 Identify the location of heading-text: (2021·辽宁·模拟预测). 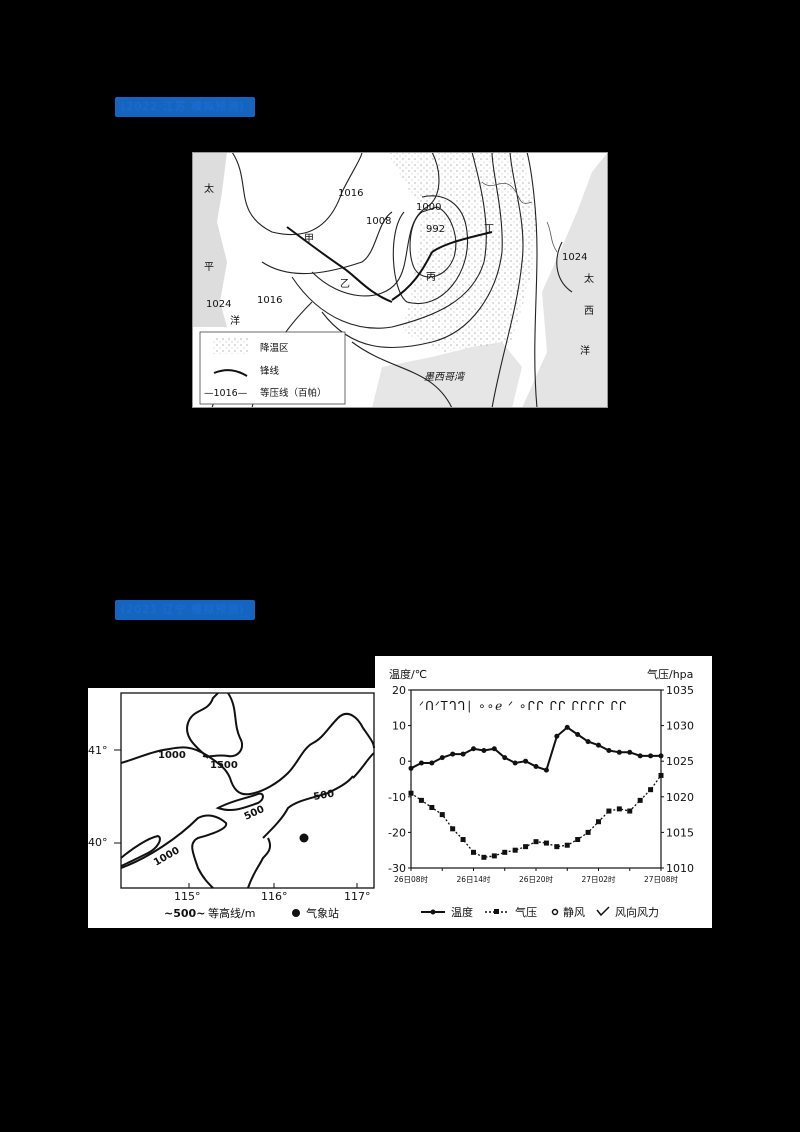
(183, 609).